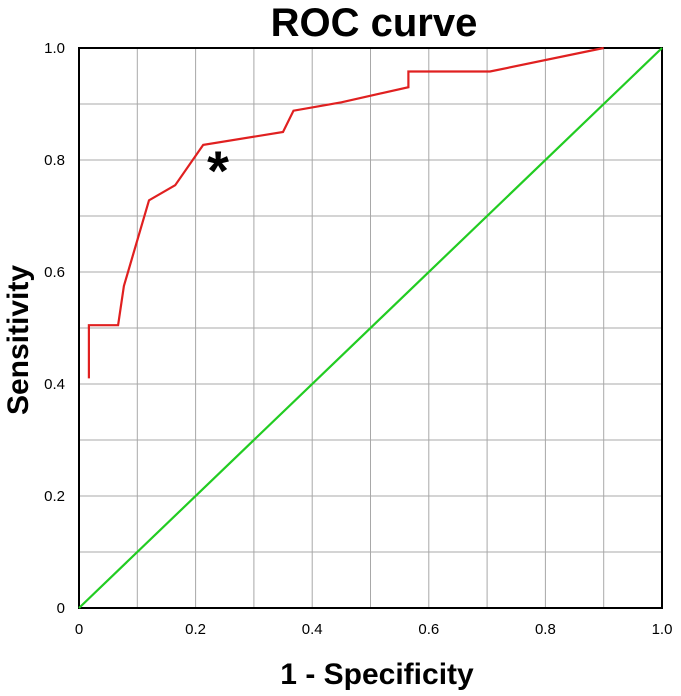 Image resolution: width=681 pixels, height=696 pixels. What do you see at coordinates (54, 160) in the screenshot?
I see `y-tick-label: 0.8` at bounding box center [54, 160].